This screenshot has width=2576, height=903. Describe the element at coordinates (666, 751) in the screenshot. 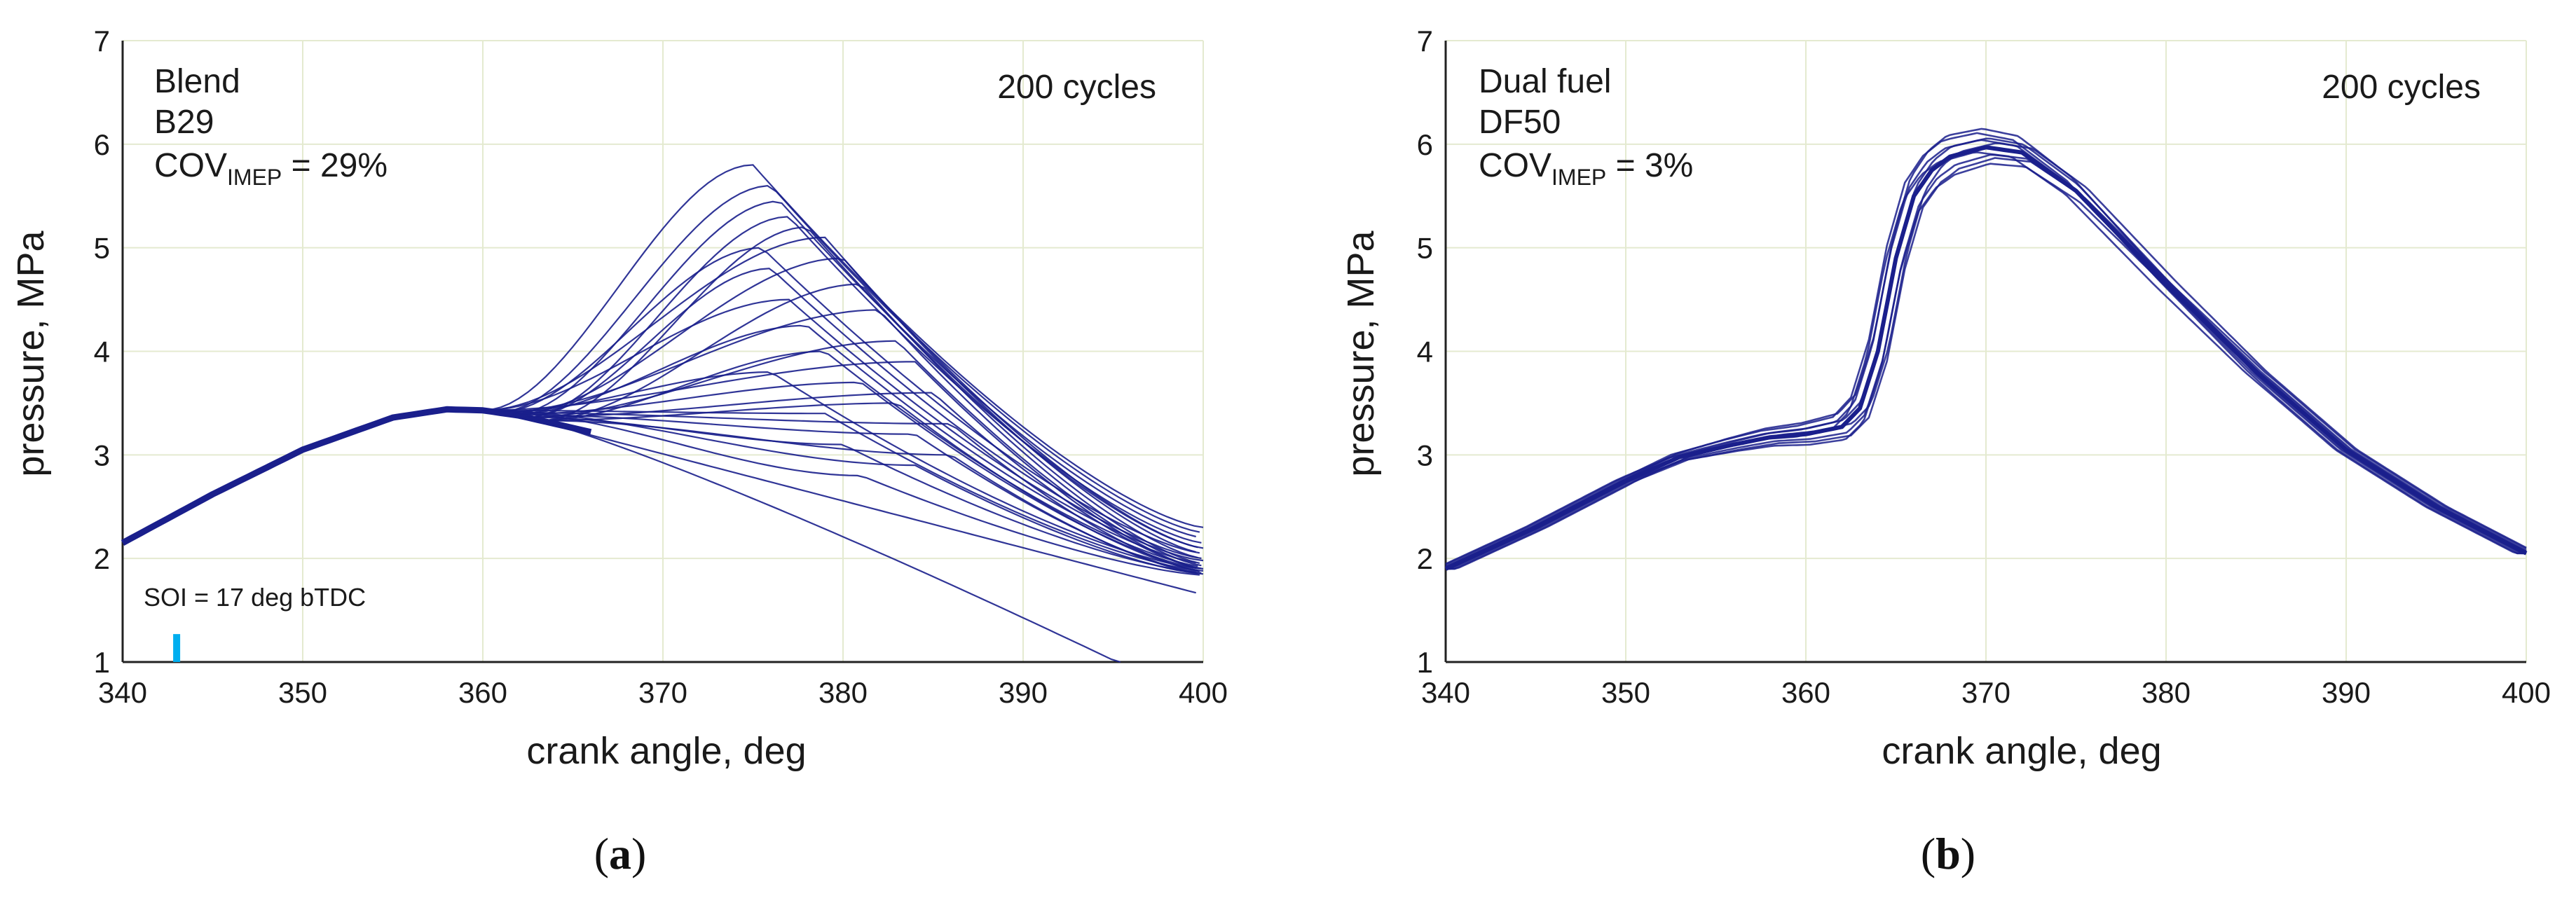

I see `panel-a-xlabel: crank angle, deg` at that location.